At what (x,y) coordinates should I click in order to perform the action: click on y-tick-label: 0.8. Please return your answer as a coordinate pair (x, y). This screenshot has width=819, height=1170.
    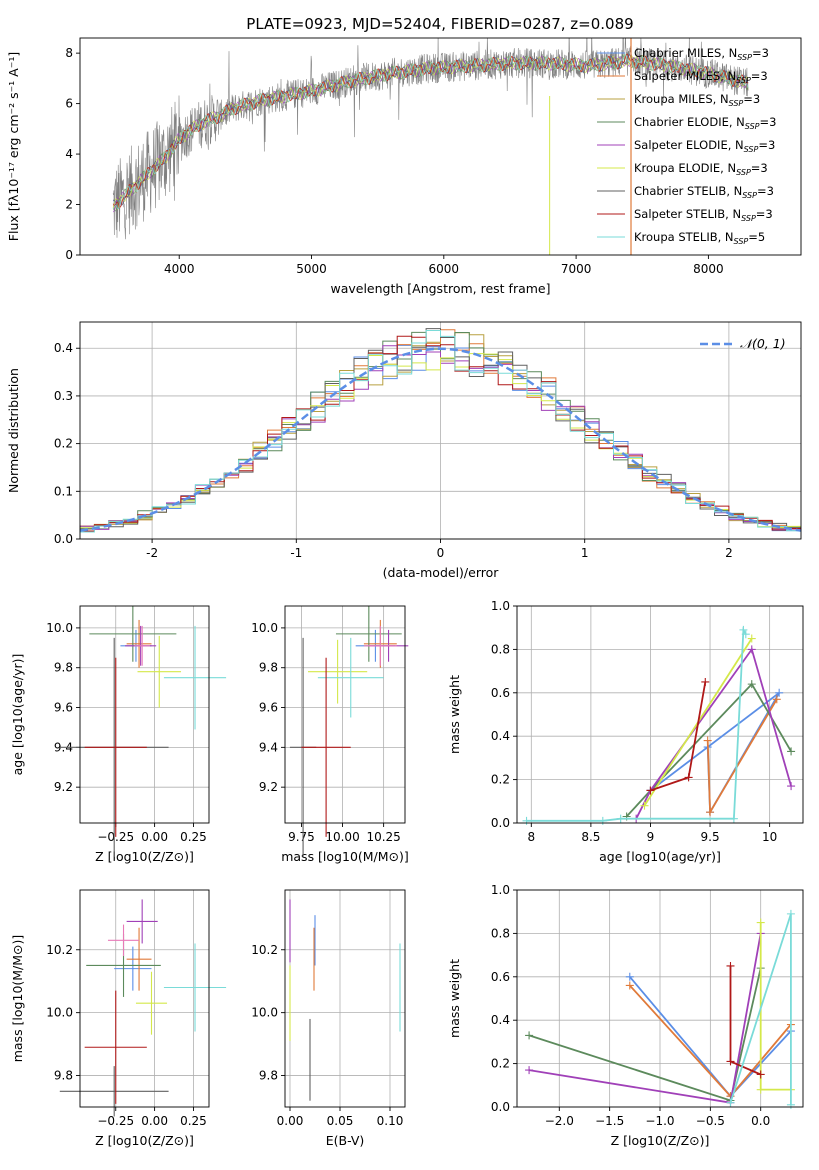
    Looking at the image, I should click on (500, 649).